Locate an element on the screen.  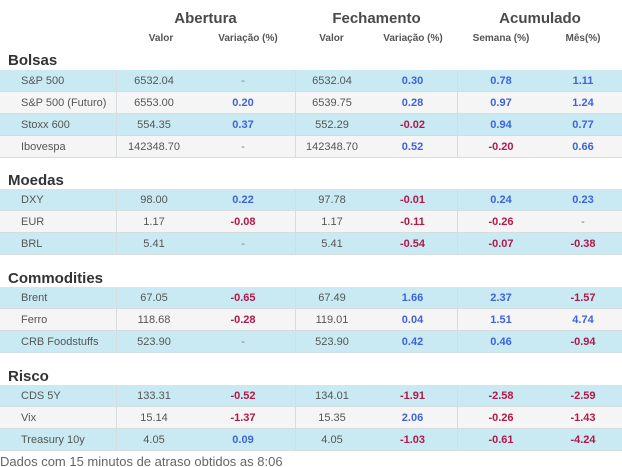
asset-name-cell: EUR is located at coordinates (33, 222).